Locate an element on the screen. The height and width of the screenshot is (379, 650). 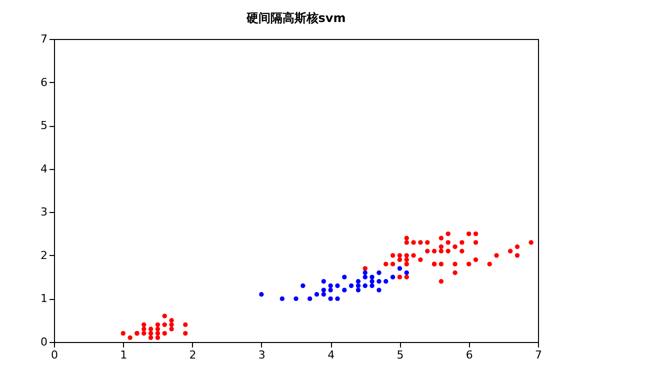
y-tick-label: 1 is located at coordinates (44, 299).